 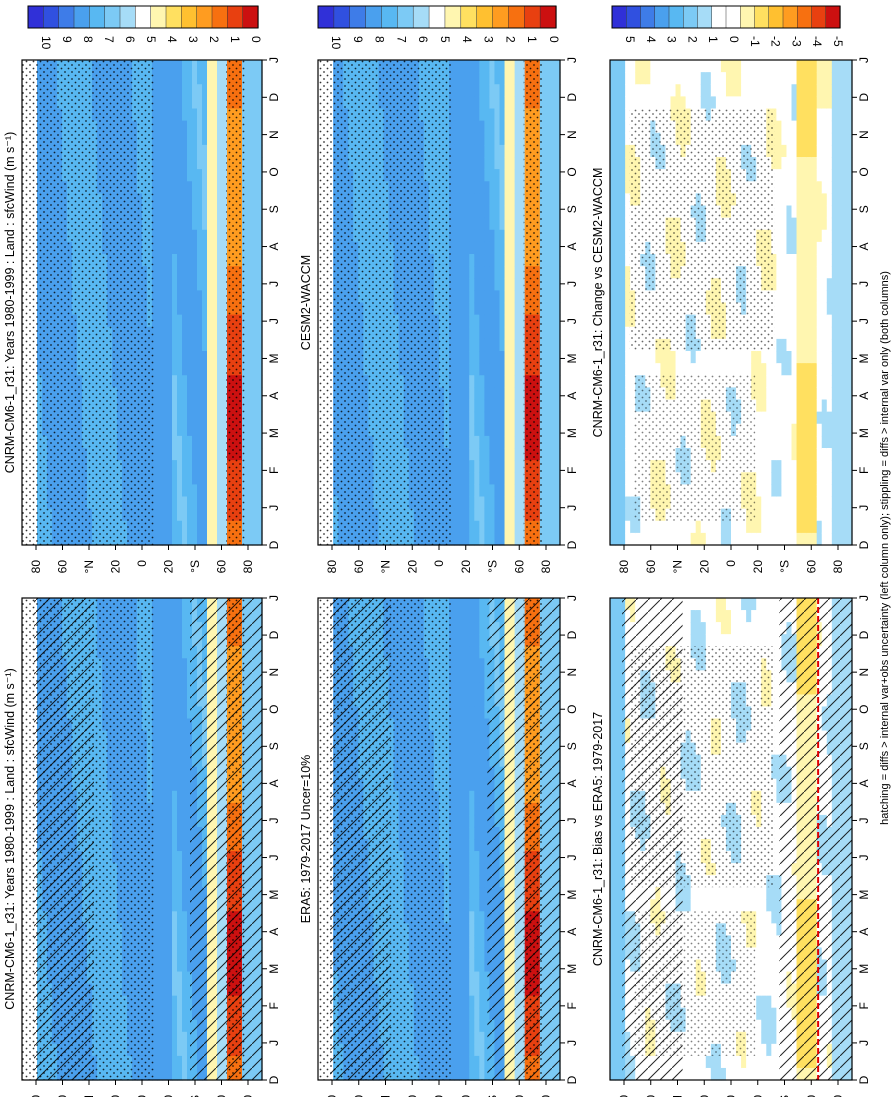 What do you see at coordinates (142, 1096) in the screenshot?
I see `lat-label: 0` at bounding box center [142, 1096].